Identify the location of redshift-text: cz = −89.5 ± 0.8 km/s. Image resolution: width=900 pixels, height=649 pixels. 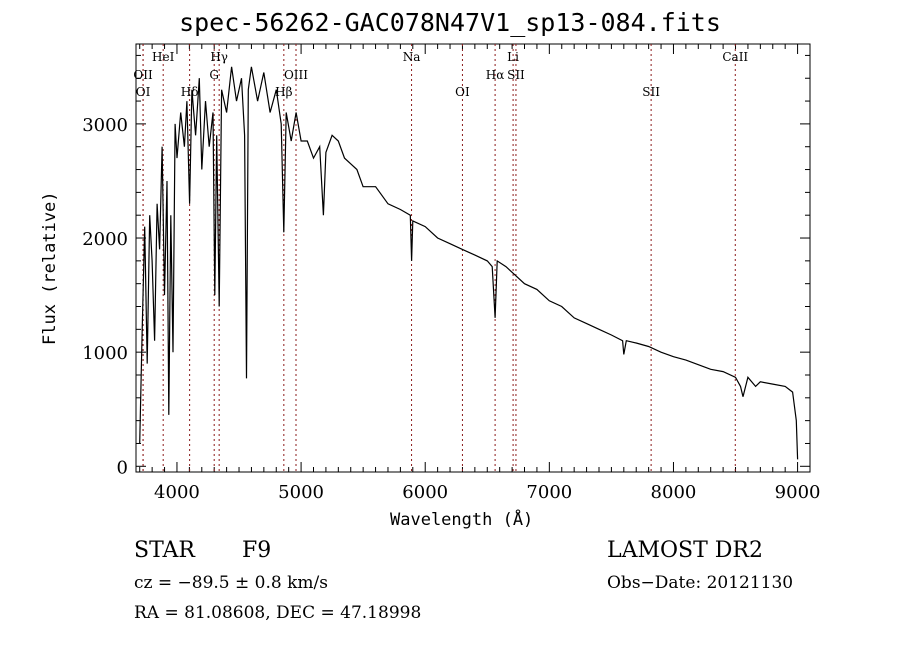
(231, 583).